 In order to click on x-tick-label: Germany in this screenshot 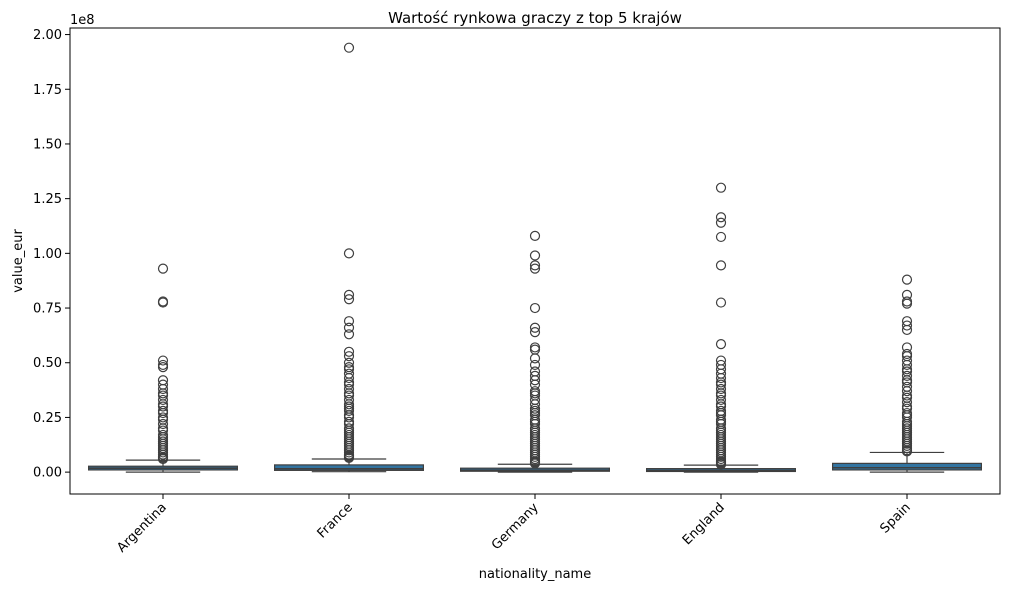, I will do `click(515, 526)`.